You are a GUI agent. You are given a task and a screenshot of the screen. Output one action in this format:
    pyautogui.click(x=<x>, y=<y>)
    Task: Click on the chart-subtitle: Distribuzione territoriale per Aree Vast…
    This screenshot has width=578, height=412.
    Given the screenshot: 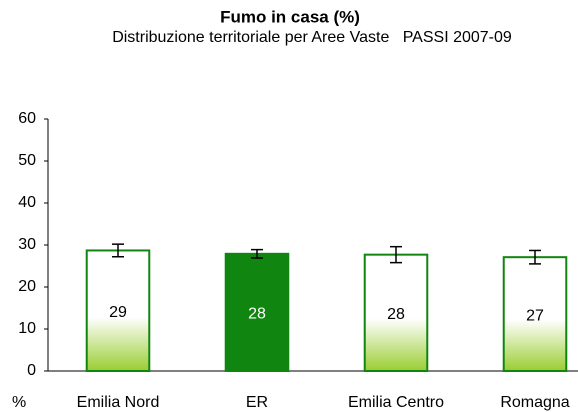 What is the action you would take?
    pyautogui.click(x=312, y=37)
    